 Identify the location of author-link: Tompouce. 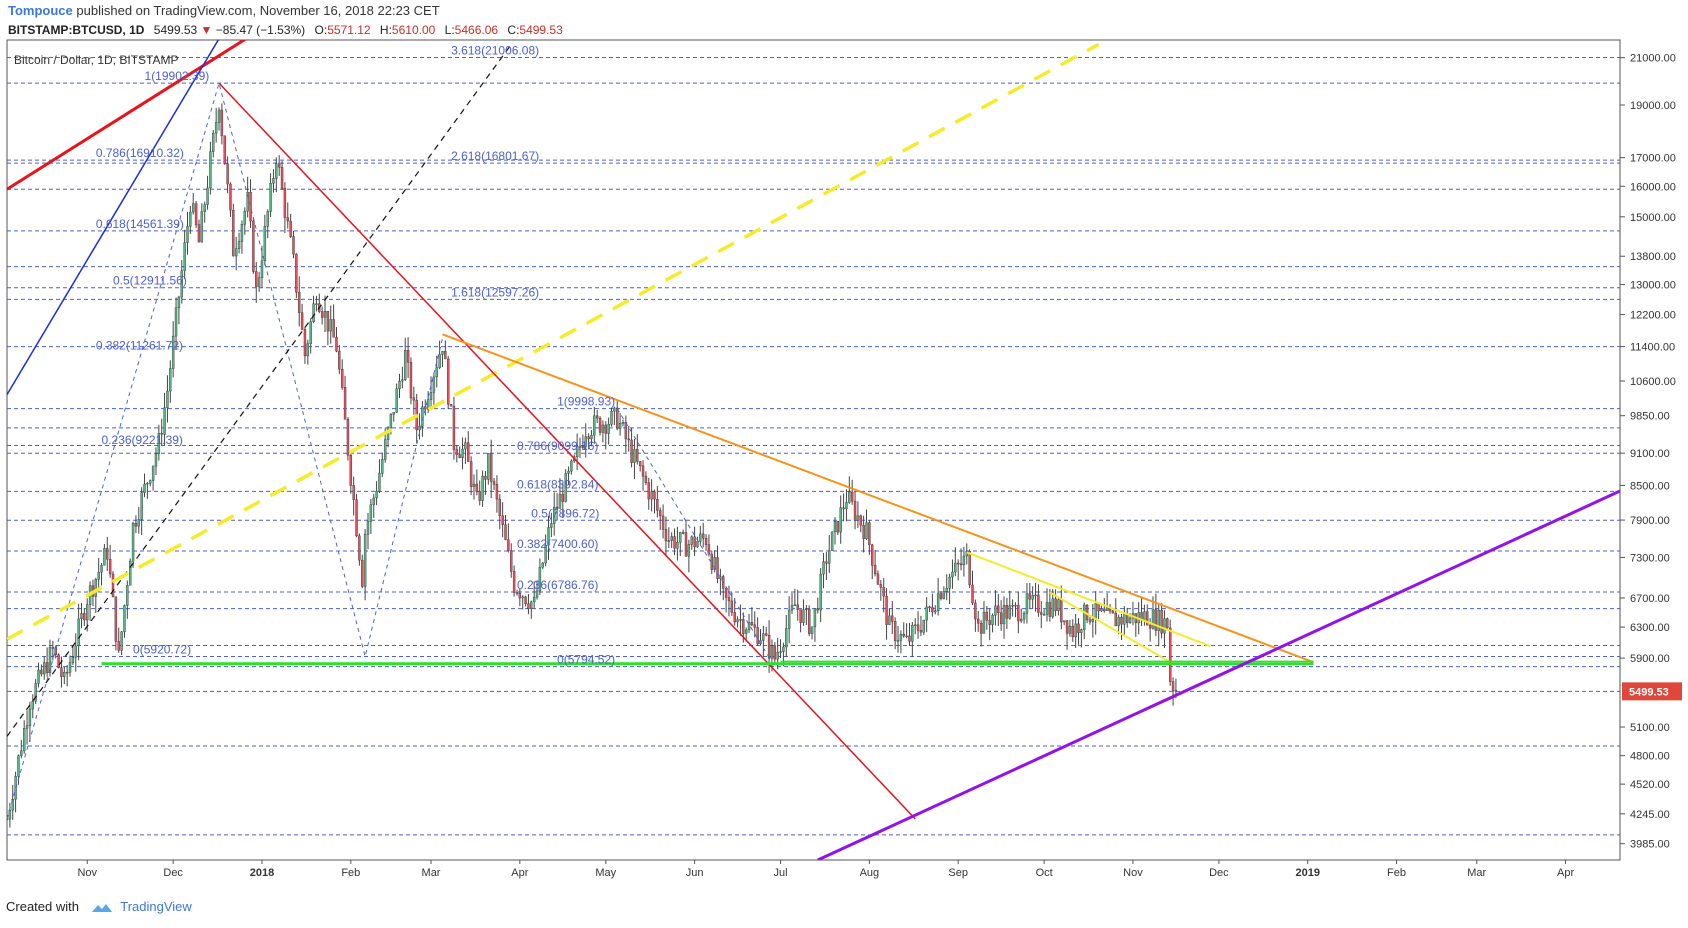
(40, 10).